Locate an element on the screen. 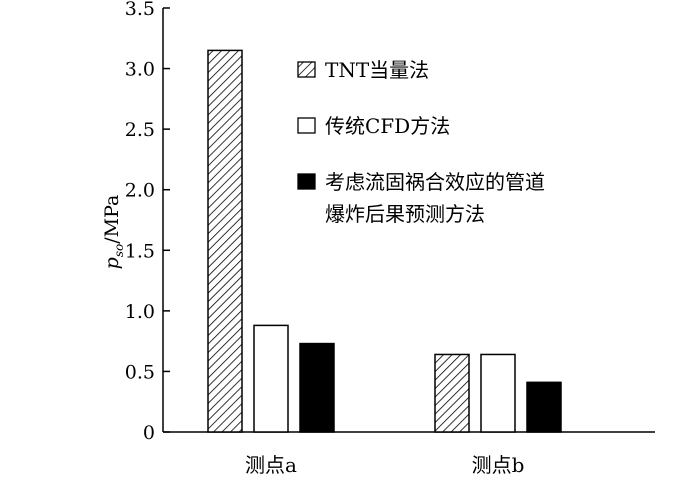 This screenshot has height=480, width=700. y-tick-label: 0 is located at coordinates (149, 433).